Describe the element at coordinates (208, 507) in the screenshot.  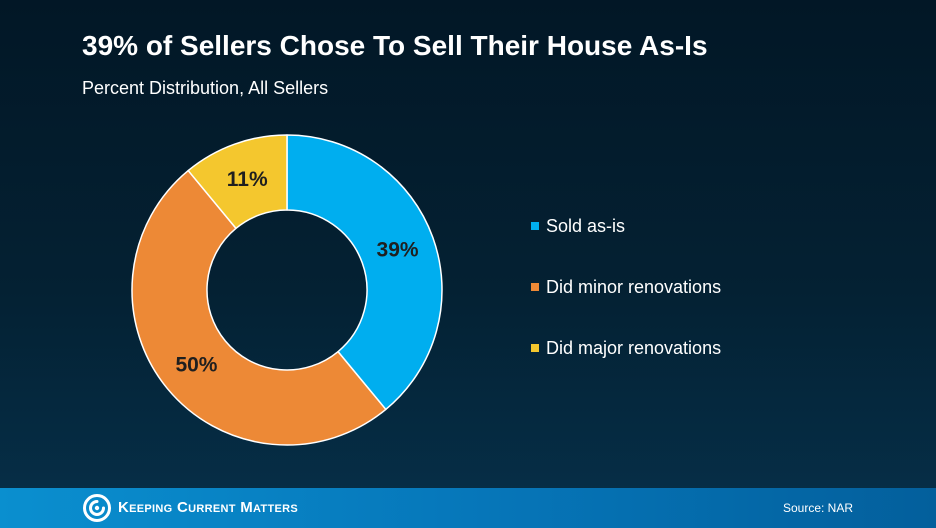
I see `brand-name: Keeping Current Matters` at that location.